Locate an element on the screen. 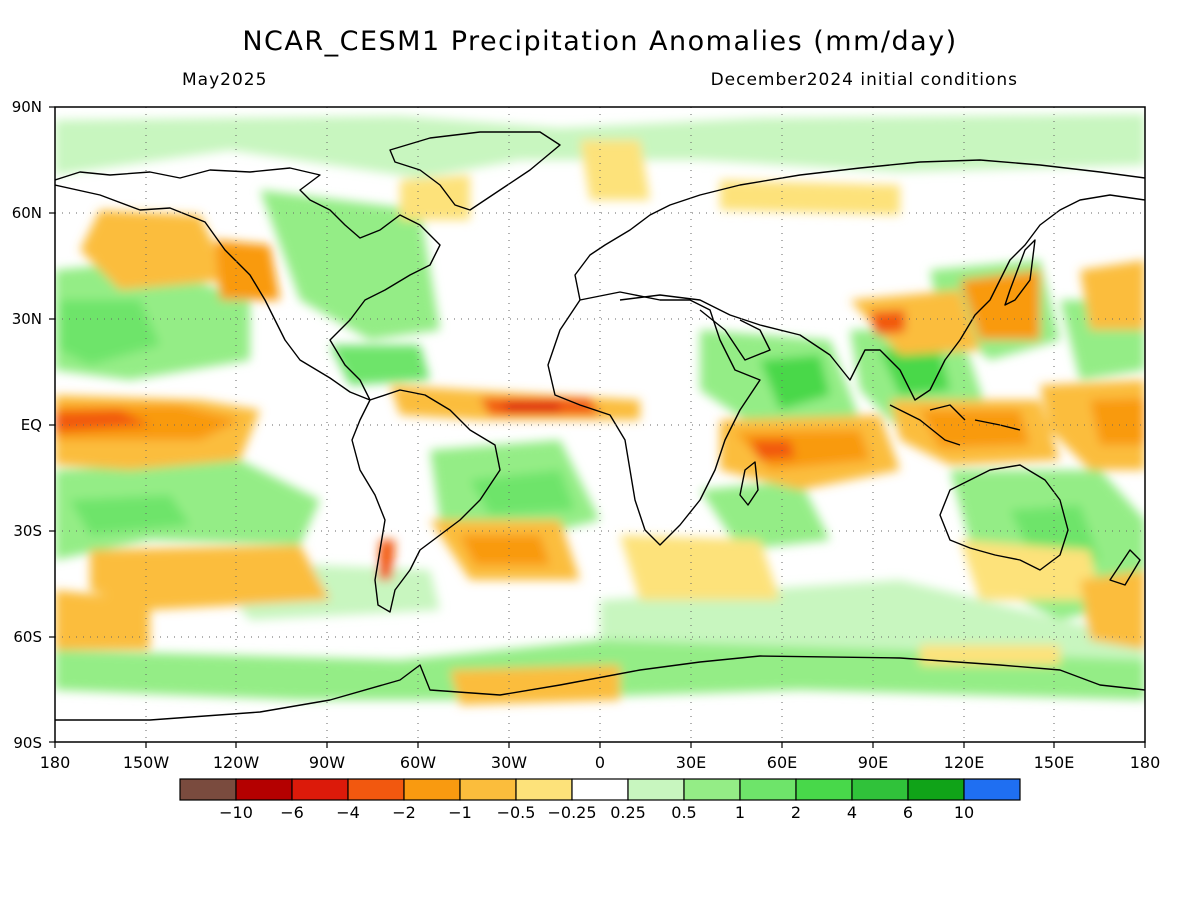  lat-label-90n: 90N is located at coordinates (27, 107).